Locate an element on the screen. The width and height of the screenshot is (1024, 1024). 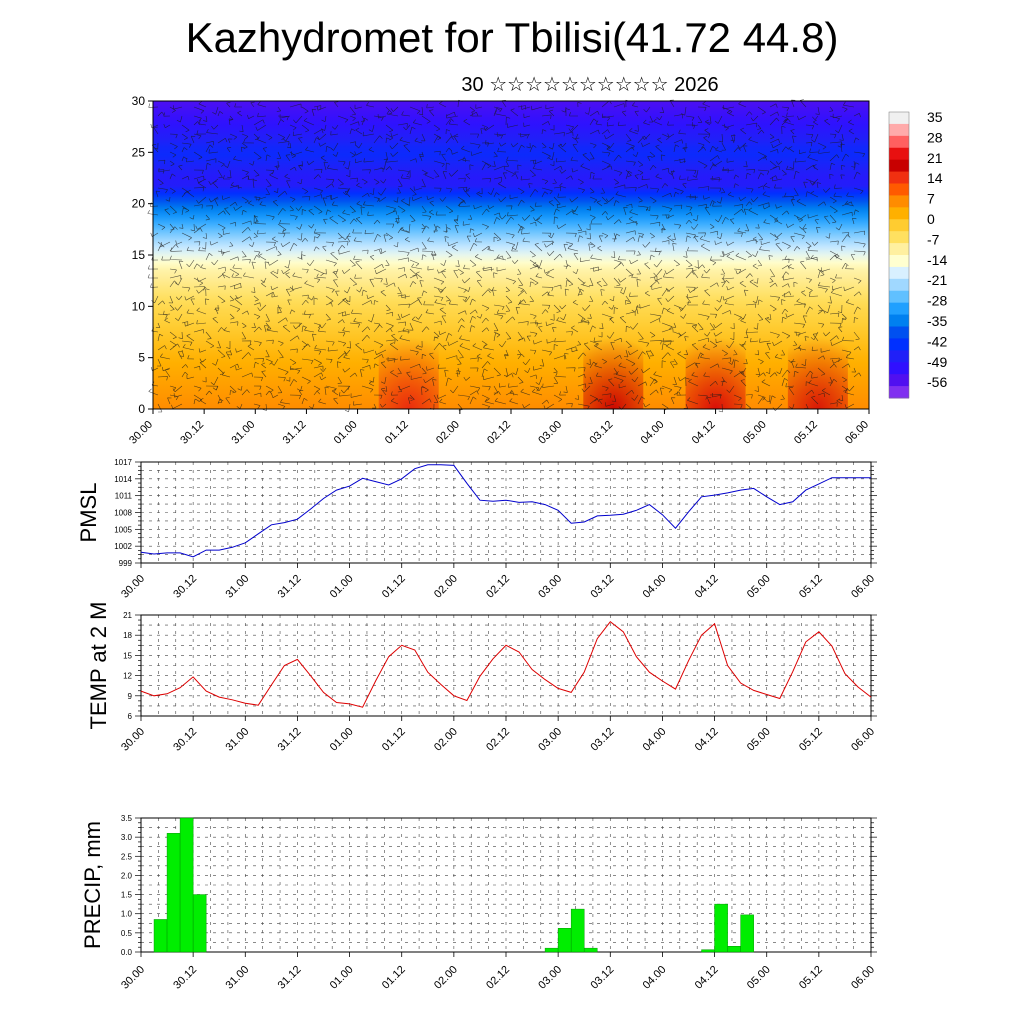
warm-plume is located at coordinates (613, 373).